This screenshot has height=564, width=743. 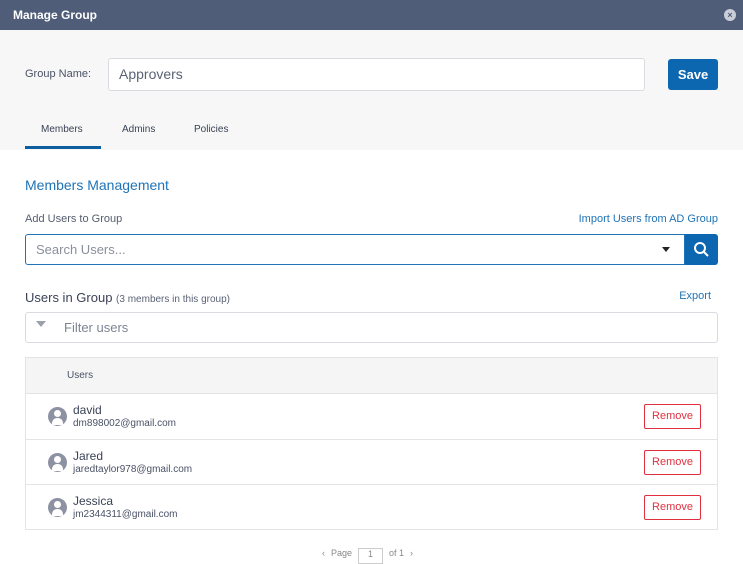 What do you see at coordinates (88, 455) in the screenshot?
I see `user-name: Jared` at bounding box center [88, 455].